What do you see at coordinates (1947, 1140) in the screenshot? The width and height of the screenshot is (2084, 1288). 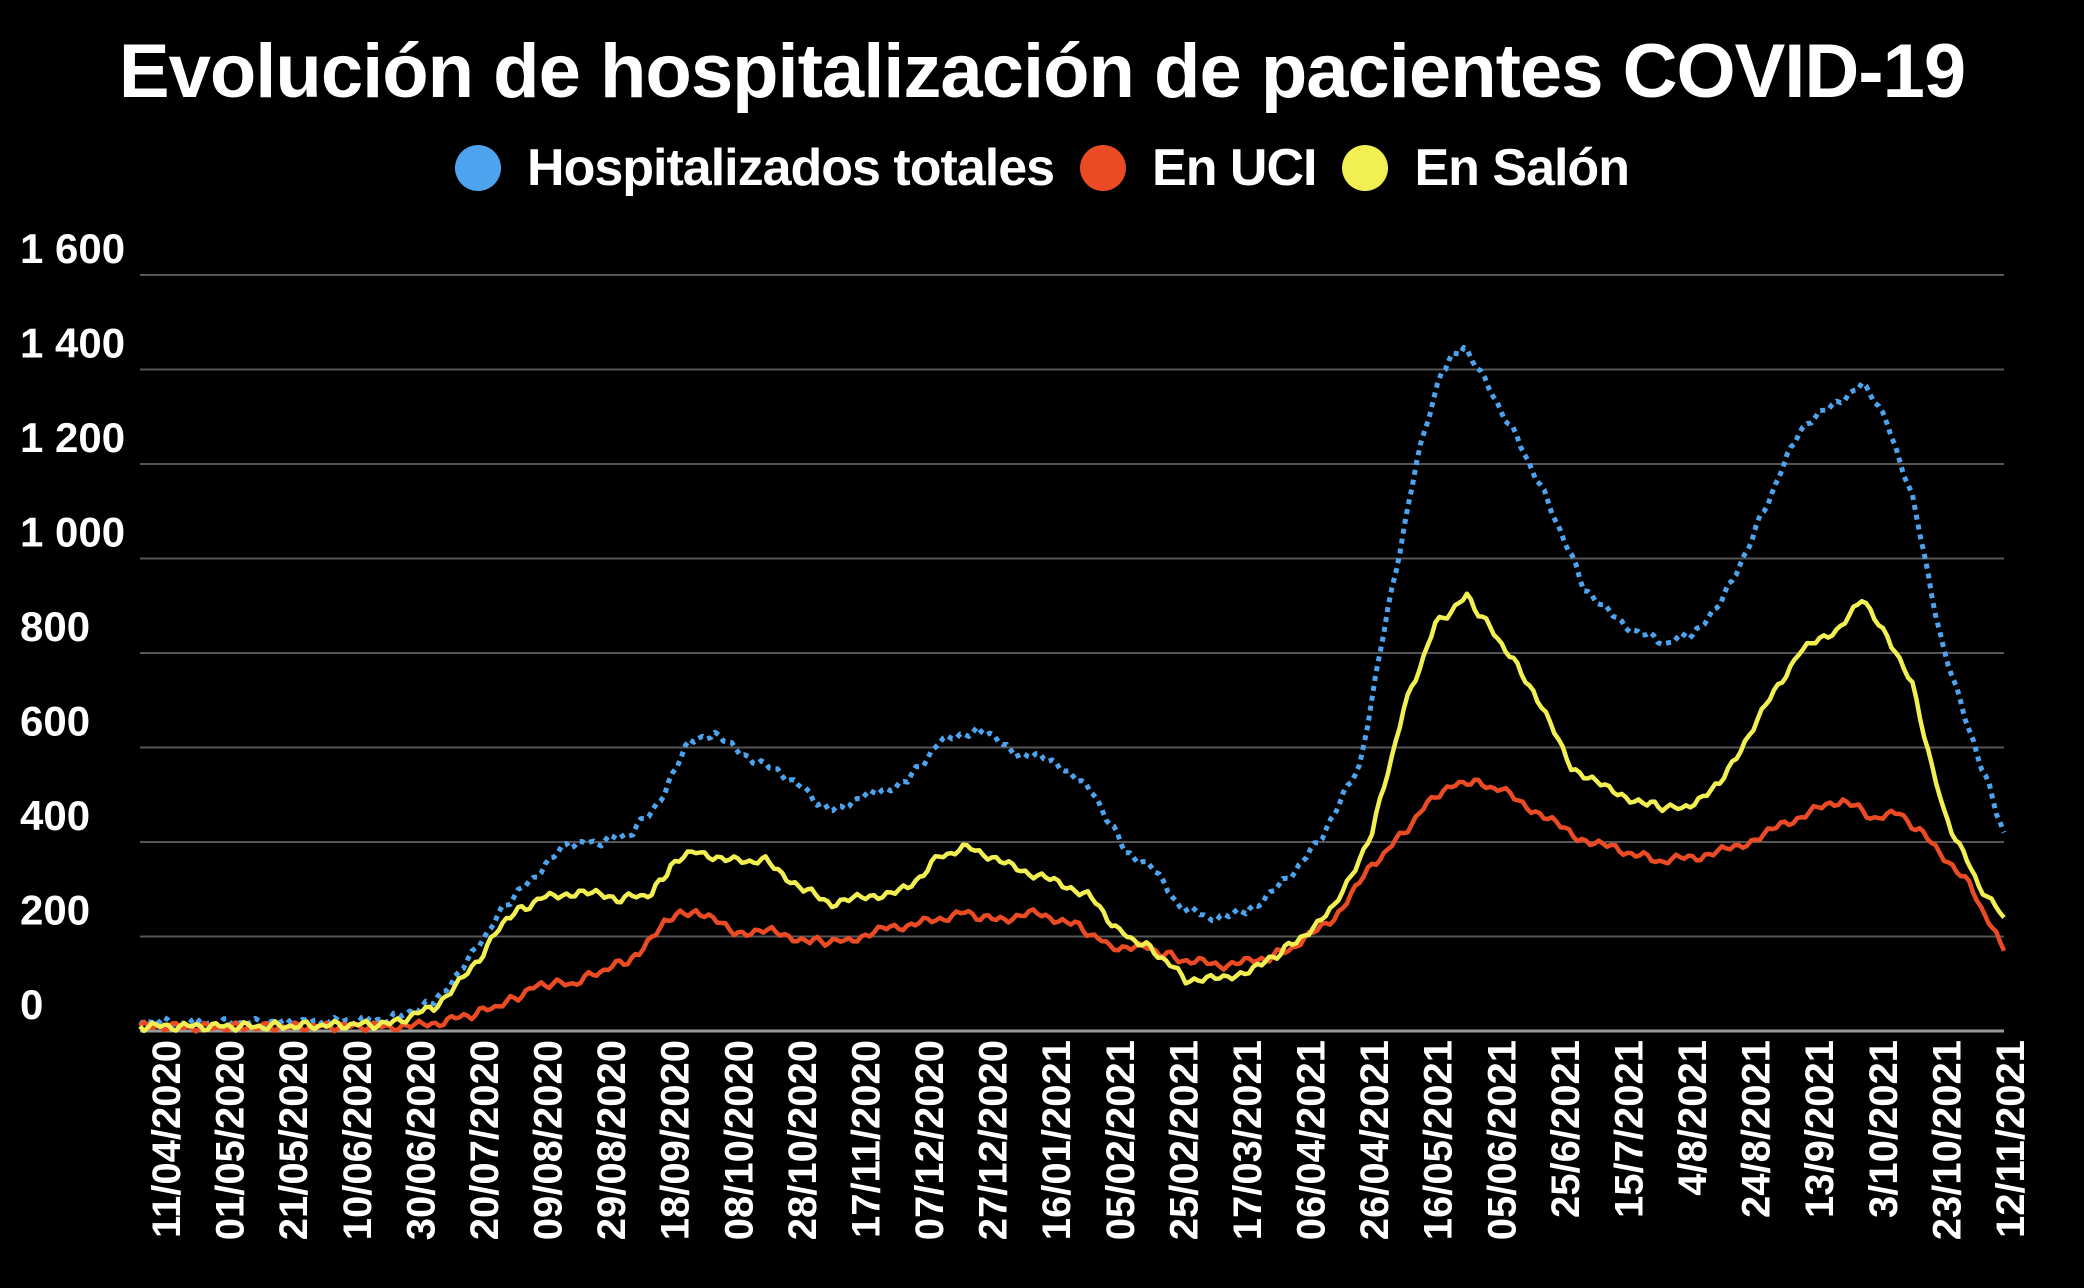 I see `x-tick-label: 23/10/2021` at bounding box center [1947, 1140].